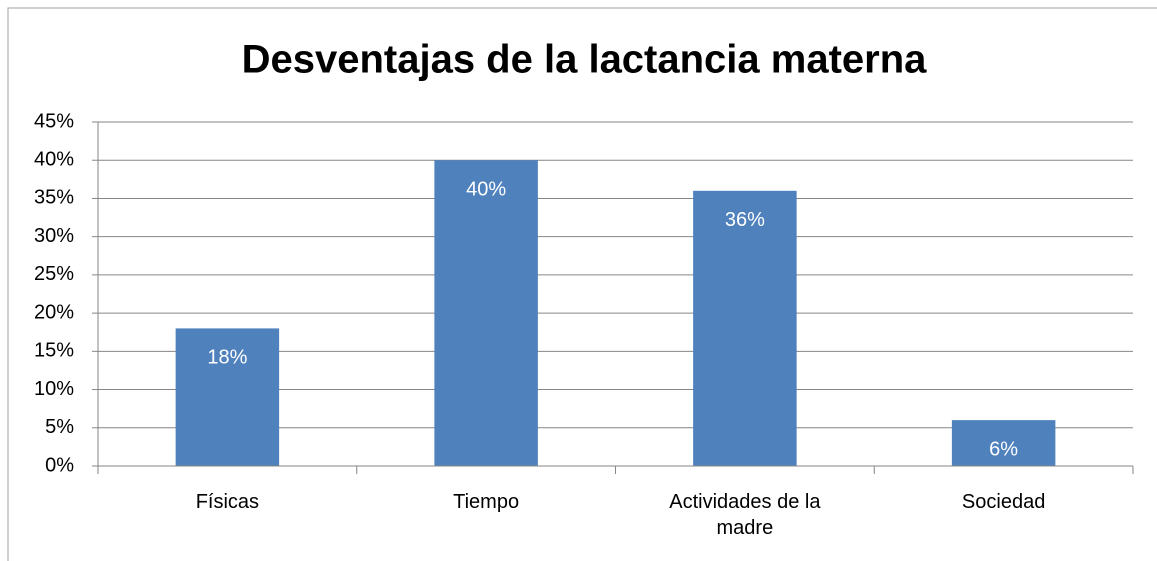 The image size is (1157, 561). I want to click on x-tick-label: Tiempo, so click(486, 502).